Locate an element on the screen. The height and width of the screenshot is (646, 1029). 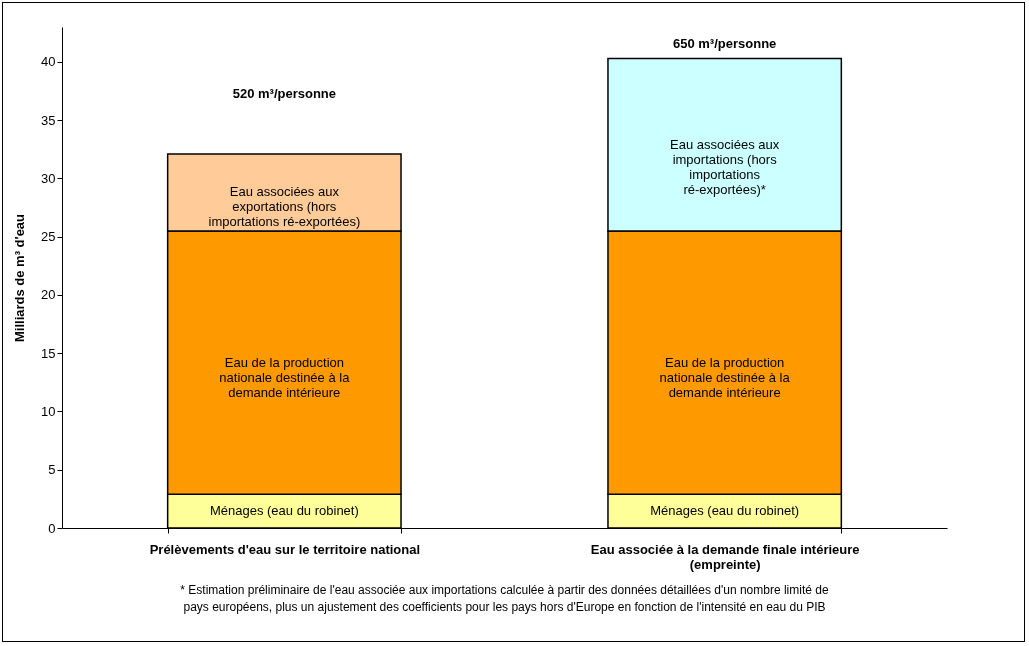
text: Eau de la production nationale destinée à la demande intérieure is located at coordinates (724, 377).